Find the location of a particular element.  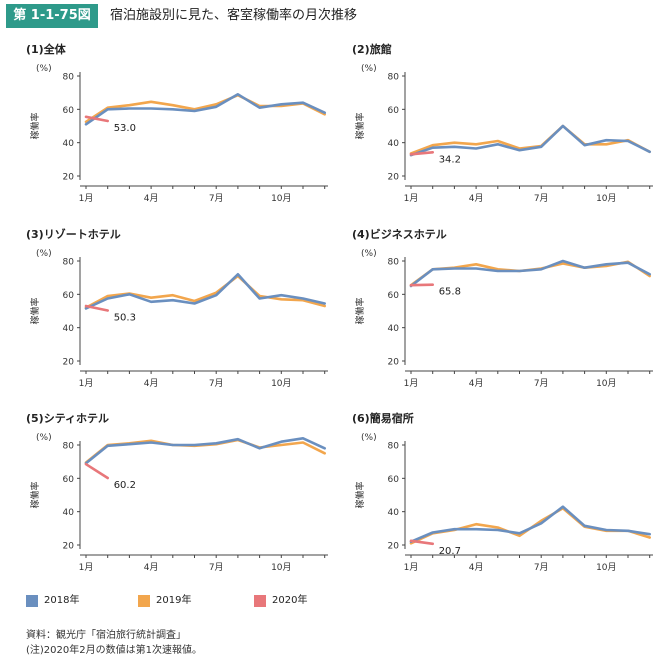

panel-3-y-tick-label: 20 is located at coordinates (69, 363).